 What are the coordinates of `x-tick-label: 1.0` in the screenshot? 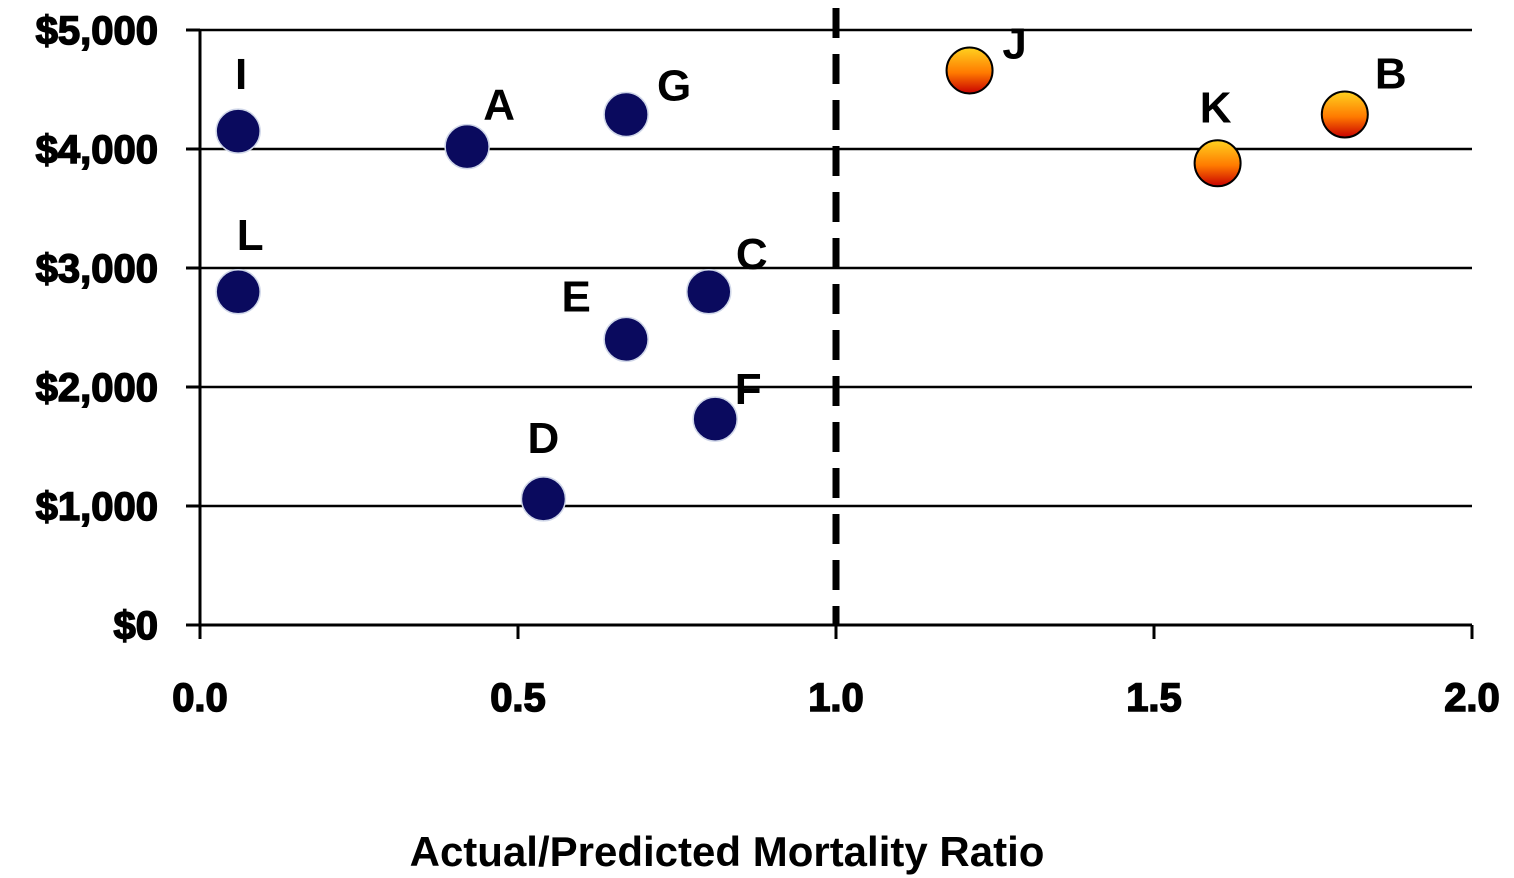 It's located at (836, 698).